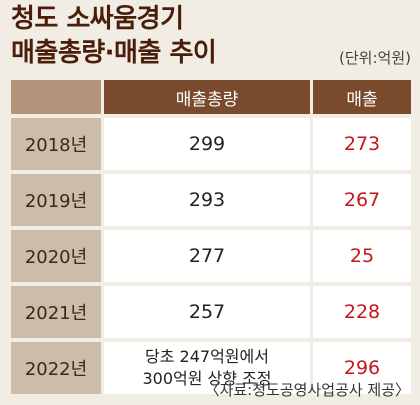 This screenshot has width=420, height=405. I want to click on table-row: 2019년 293 267, so click(211, 200).